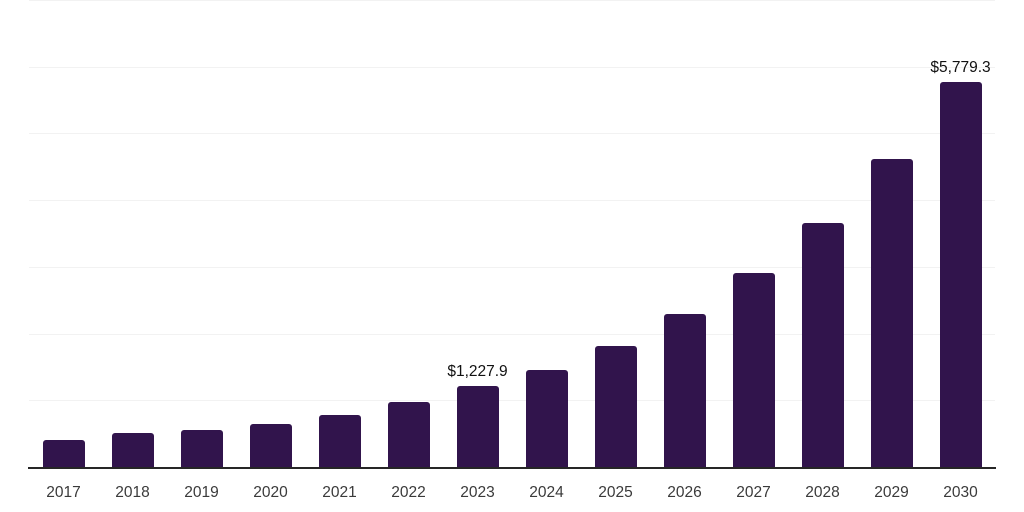 Image resolution: width=1024 pixels, height=512 pixels. What do you see at coordinates (546, 234) in the screenshot?
I see `bar-slot-2024` at bounding box center [546, 234].